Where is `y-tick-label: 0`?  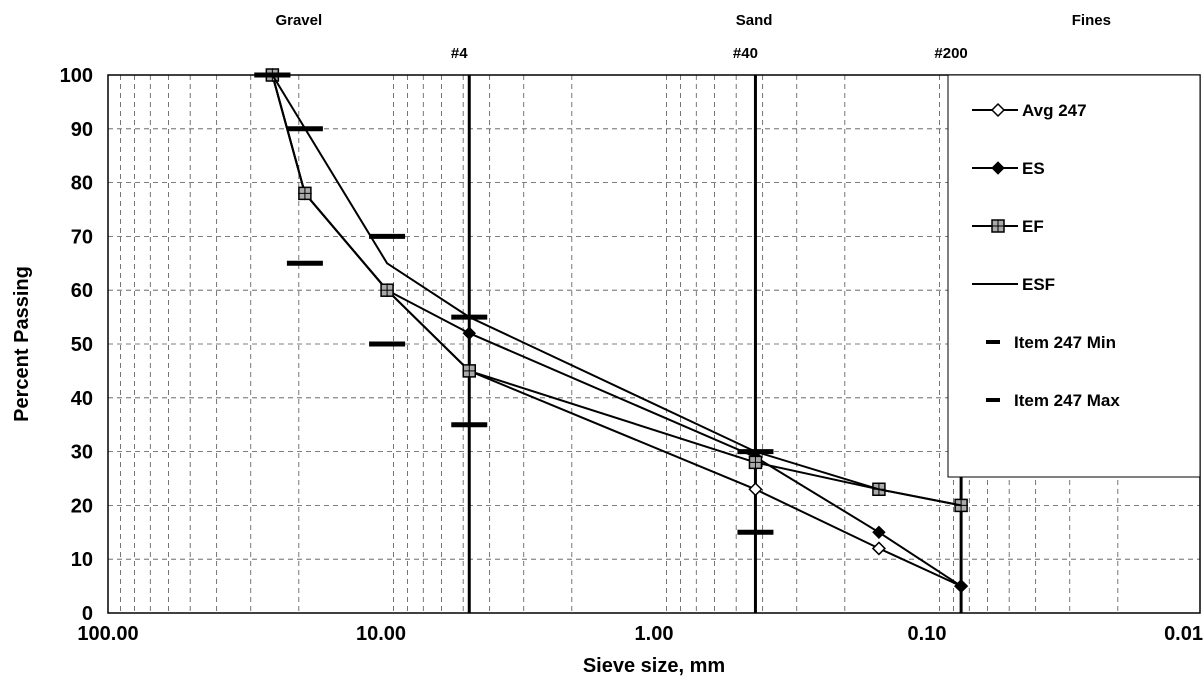 y-tick-label: 0 is located at coordinates (87, 614).